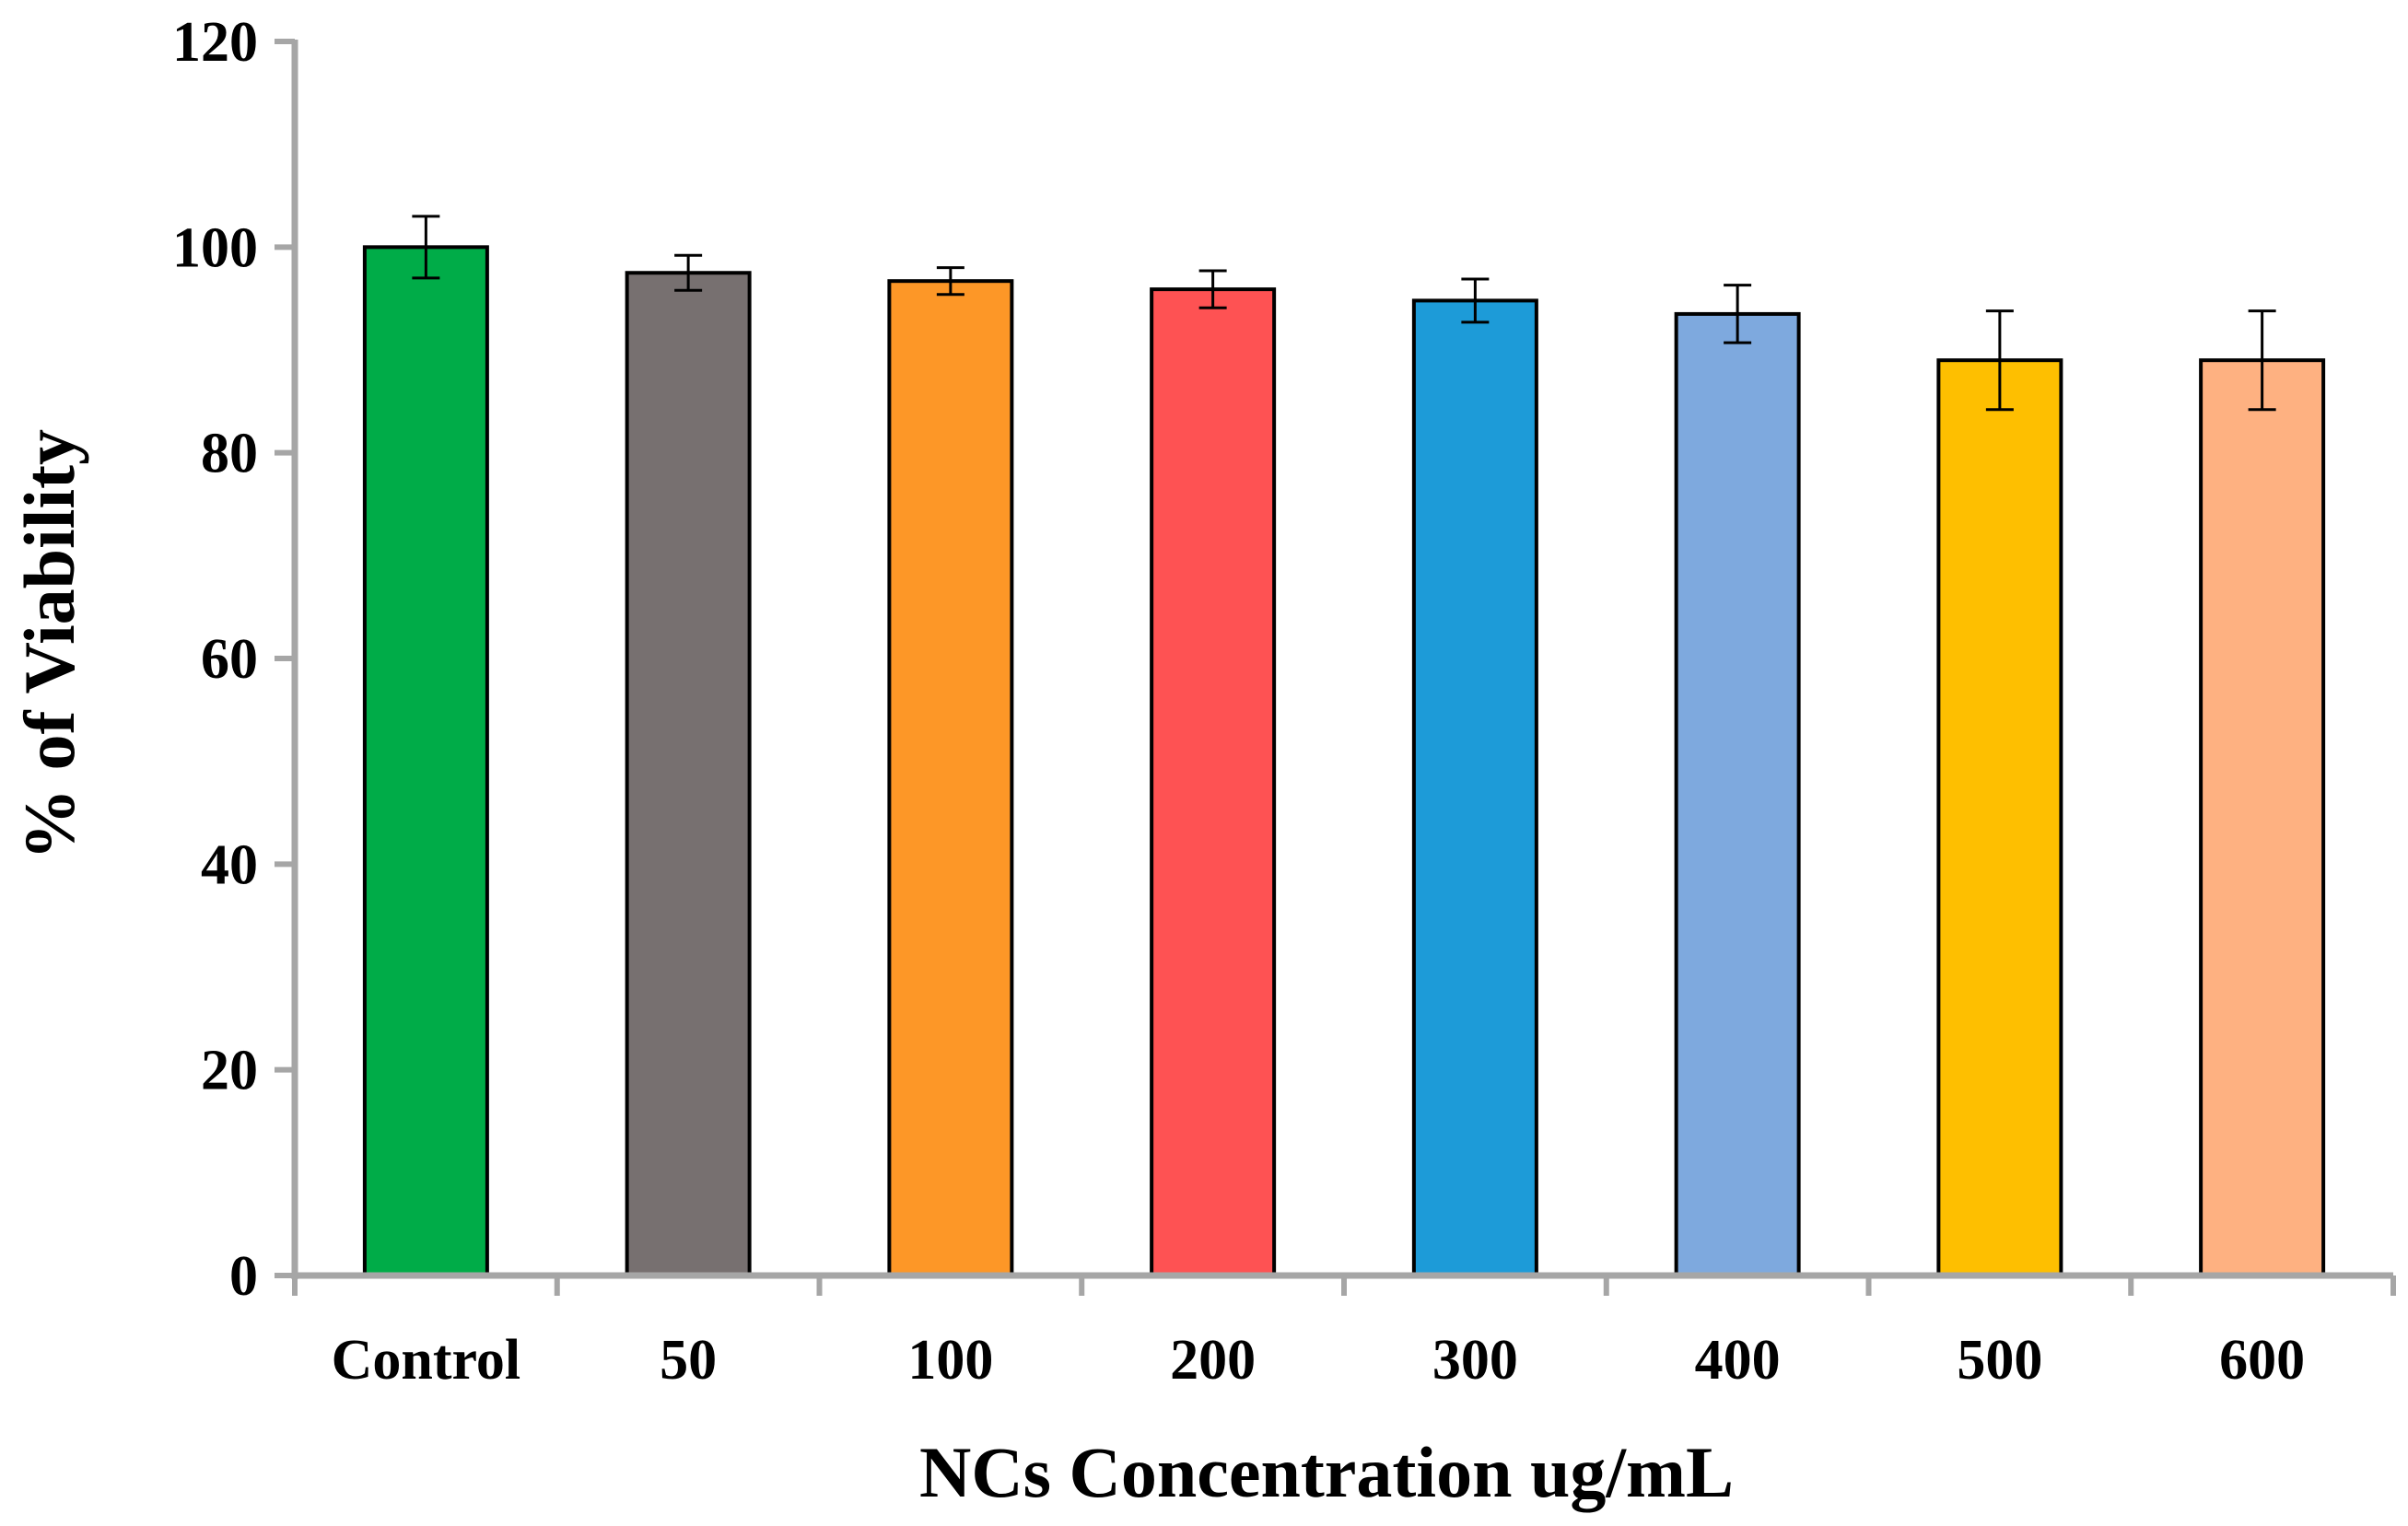 The width and height of the screenshot is (2408, 1526). What do you see at coordinates (950, 1360) in the screenshot?
I see `x-category-label: 100` at bounding box center [950, 1360].